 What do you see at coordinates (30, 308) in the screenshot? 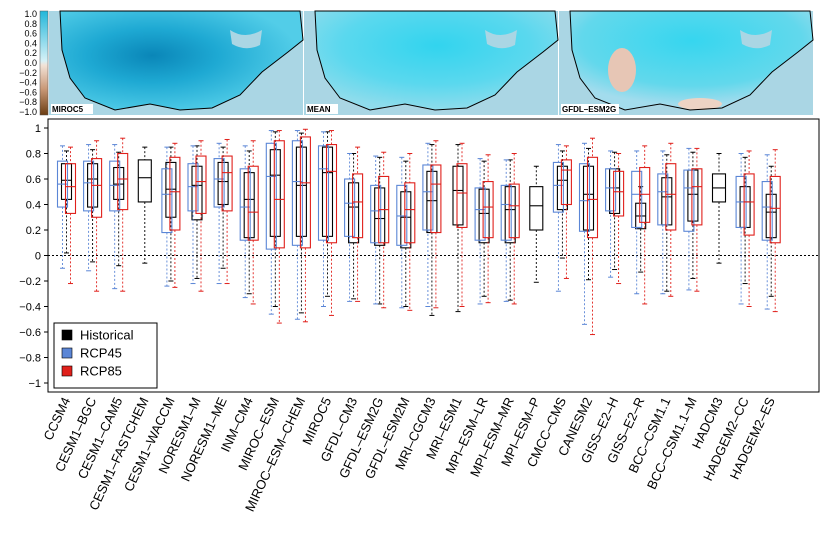
I see `y-tick-label: −0.4` at bounding box center [30, 308].